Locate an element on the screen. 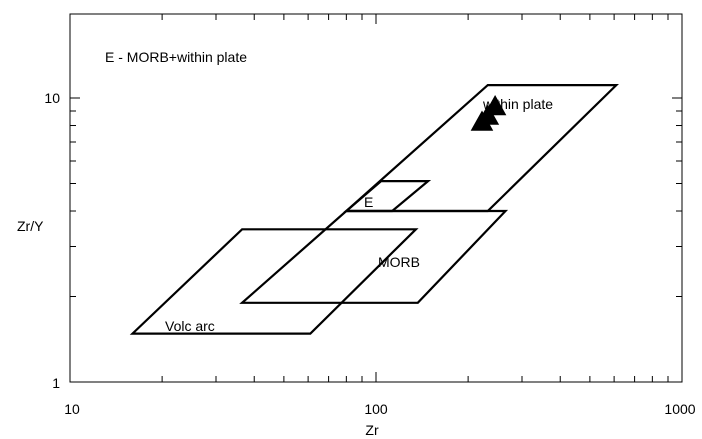  chart-annotation: E - MORB+within plate is located at coordinates (176, 57).